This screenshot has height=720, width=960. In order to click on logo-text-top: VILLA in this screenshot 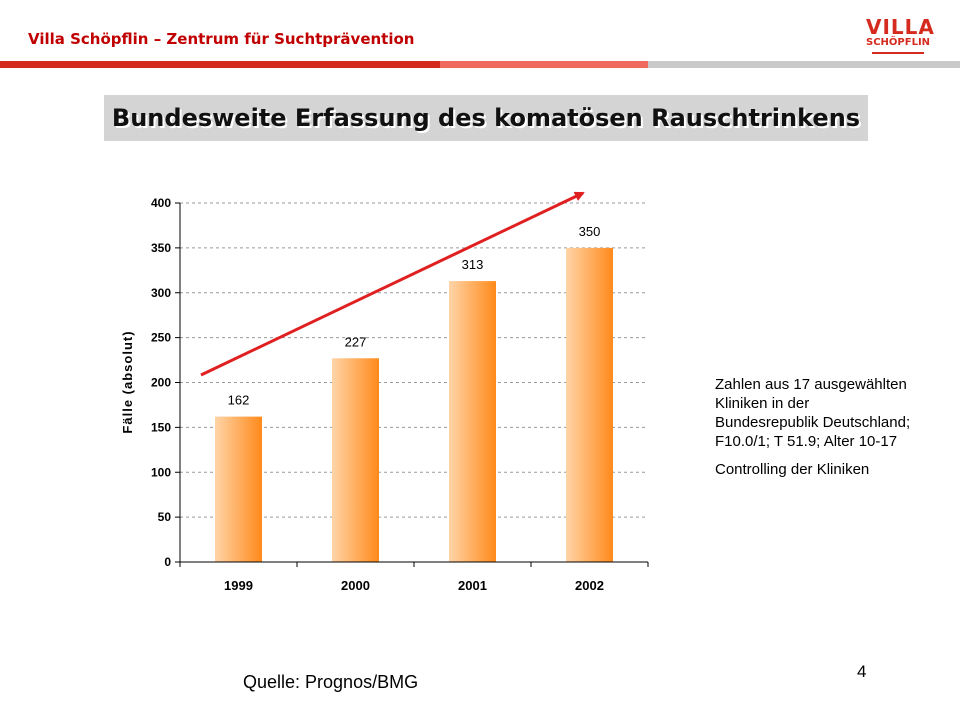, I will do `click(900, 27)`.